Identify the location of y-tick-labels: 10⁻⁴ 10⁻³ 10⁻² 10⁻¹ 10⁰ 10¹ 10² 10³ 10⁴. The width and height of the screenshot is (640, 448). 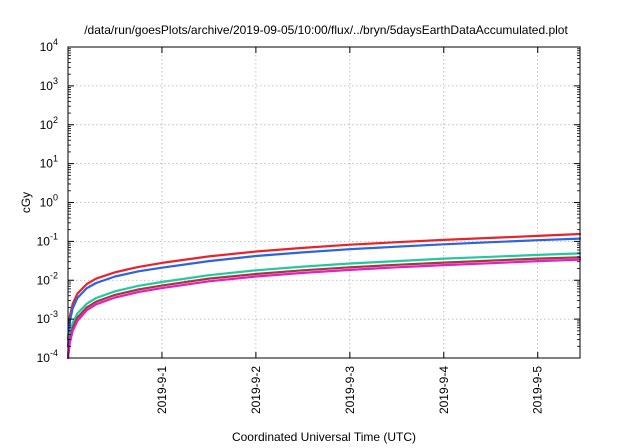
(47, 201).